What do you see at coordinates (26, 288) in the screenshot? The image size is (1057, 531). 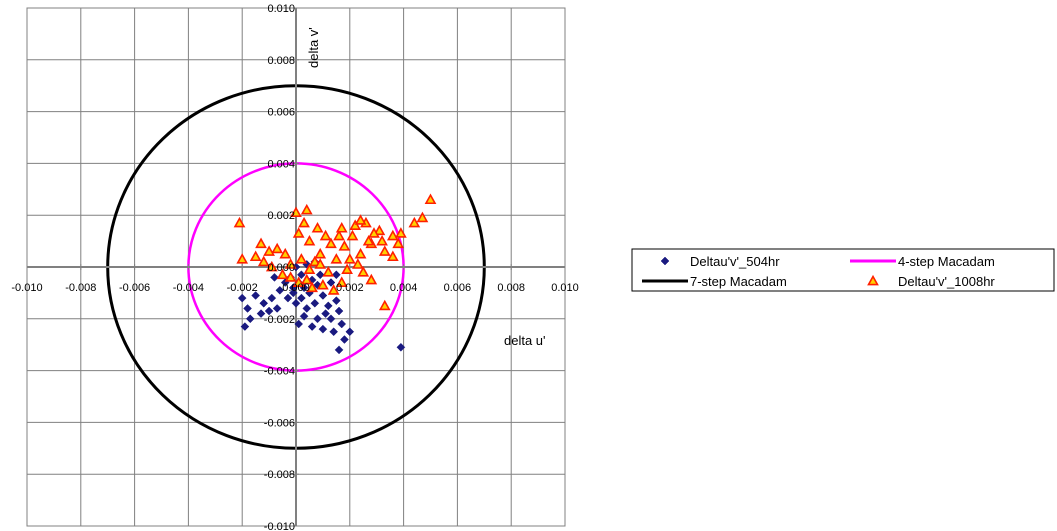 I see `x-tick-label: -0.010` at bounding box center [26, 288].